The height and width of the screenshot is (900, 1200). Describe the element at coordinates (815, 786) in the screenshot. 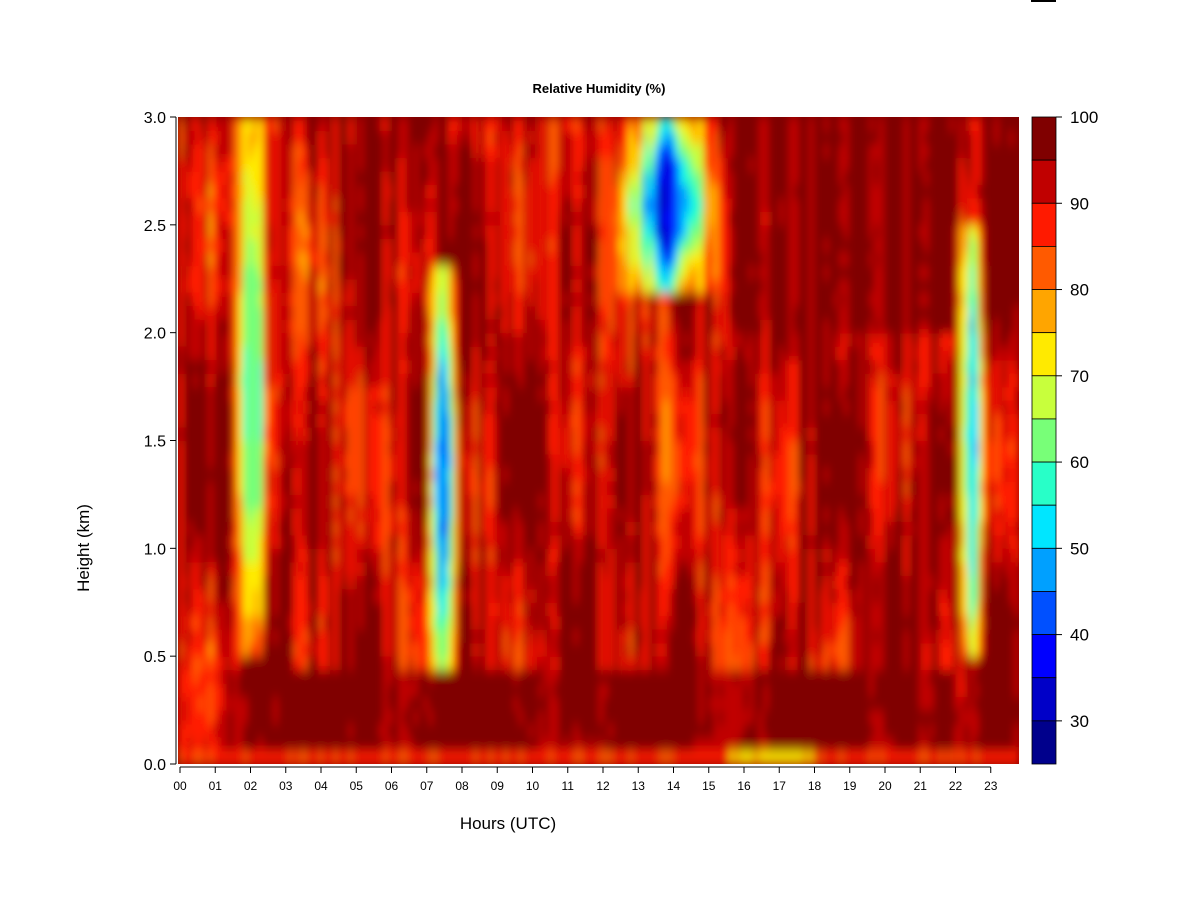

I see `x-tick-label: 18` at that location.